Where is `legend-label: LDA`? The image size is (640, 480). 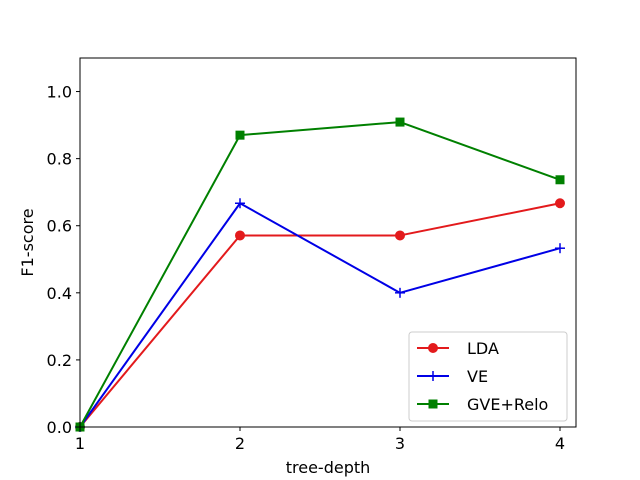 legend-label: LDA is located at coordinates (483, 348).